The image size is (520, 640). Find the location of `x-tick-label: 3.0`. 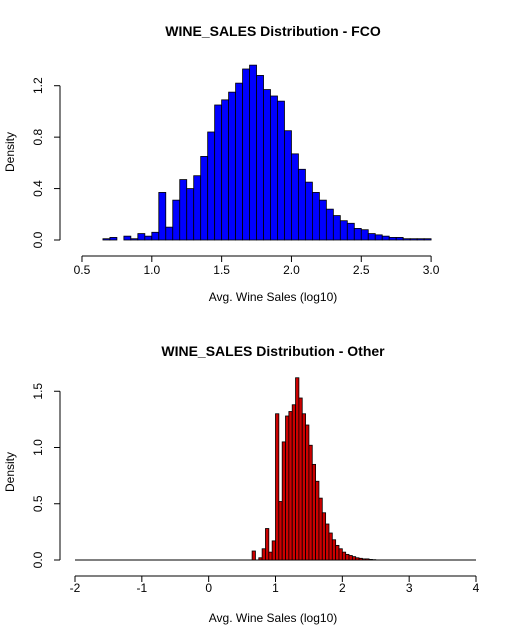

x-tick-label: 3.0 is located at coordinates (431, 270).